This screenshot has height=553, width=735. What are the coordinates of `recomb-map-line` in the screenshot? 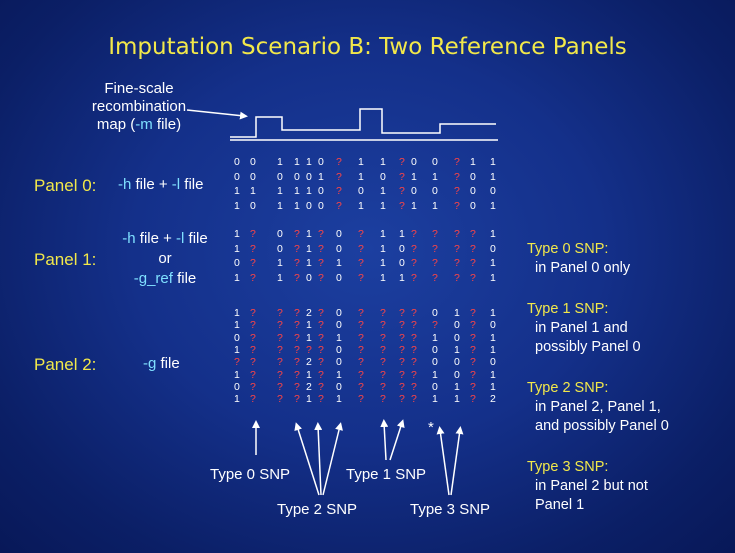 It's located at (363, 123).